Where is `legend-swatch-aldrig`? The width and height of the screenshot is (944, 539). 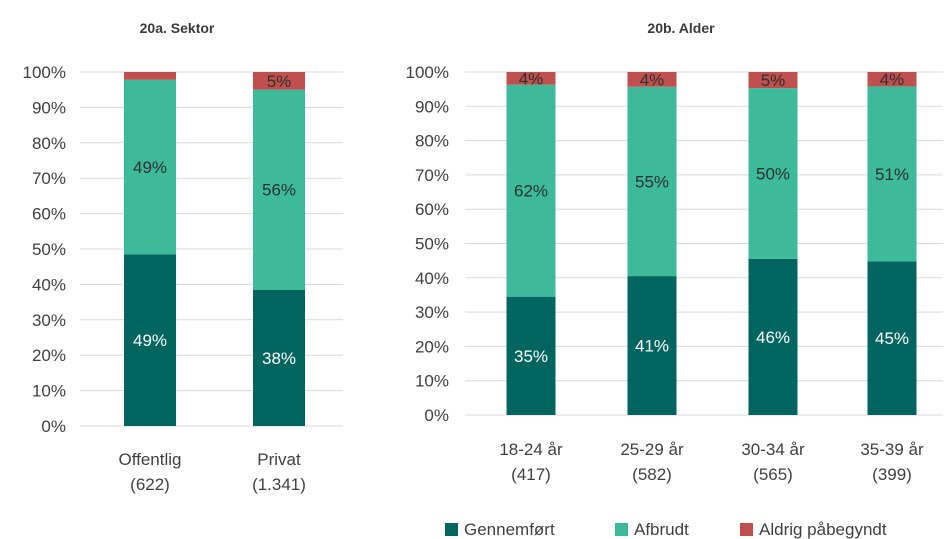 legend-swatch-aldrig is located at coordinates (746, 529).